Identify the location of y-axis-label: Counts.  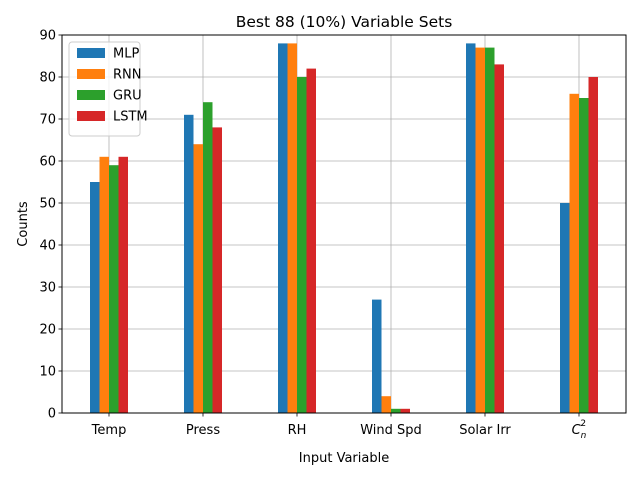
(23, 224).